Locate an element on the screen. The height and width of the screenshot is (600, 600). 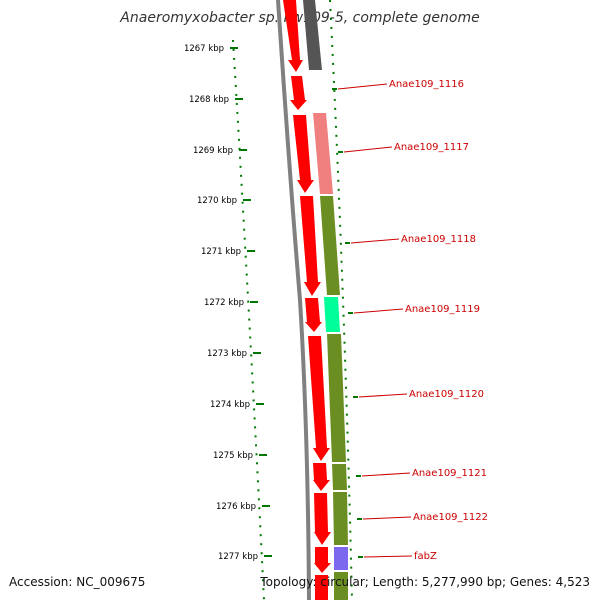
gene-label-anae109-1121: Anae109_1121 is located at coordinates (449, 473).